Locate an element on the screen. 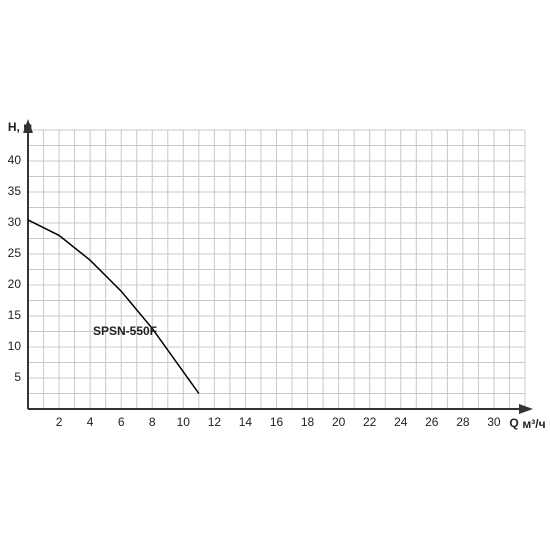 Image resolution: width=550 pixels, height=550 pixels. x-axis-arrow is located at coordinates (526, 409).